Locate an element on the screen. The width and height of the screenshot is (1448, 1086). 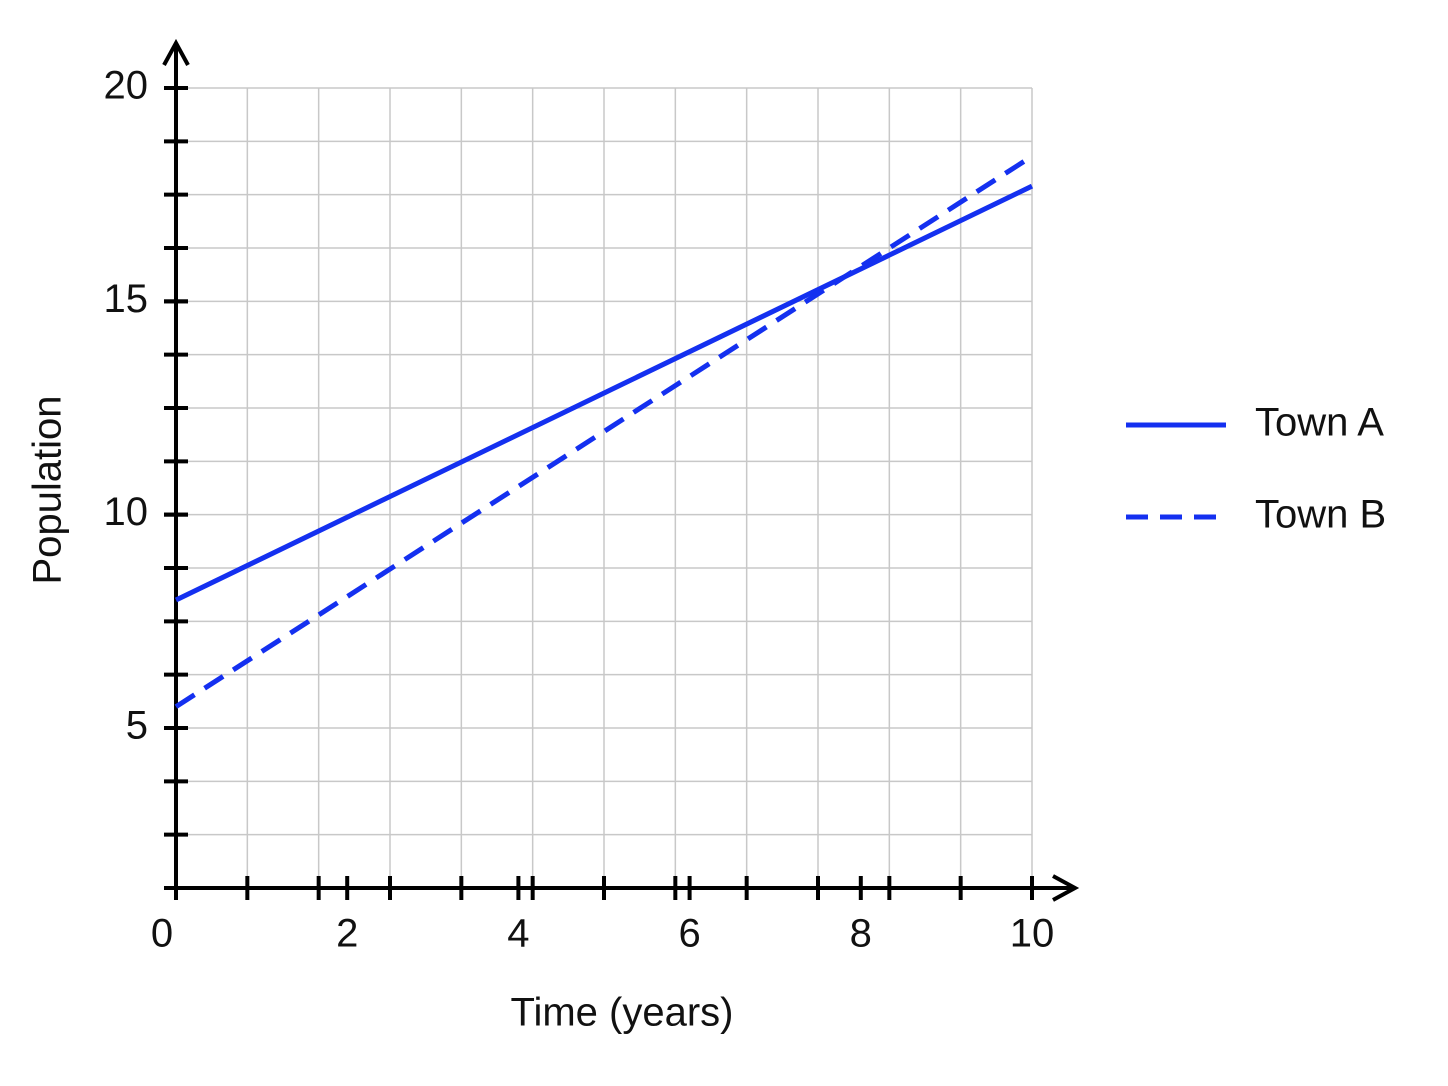
x-tick-label: 10 is located at coordinates (1032, 934).